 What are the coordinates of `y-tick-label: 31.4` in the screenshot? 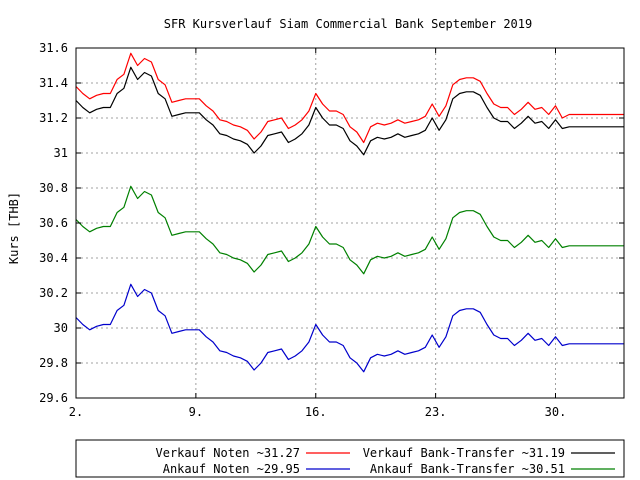 It's located at (53, 83).